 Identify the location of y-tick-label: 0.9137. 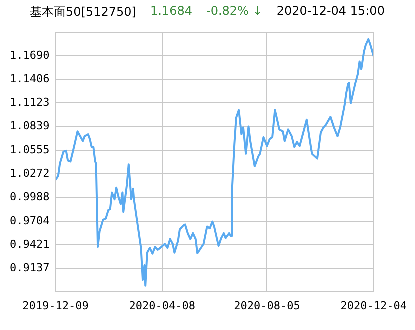
(30, 268).